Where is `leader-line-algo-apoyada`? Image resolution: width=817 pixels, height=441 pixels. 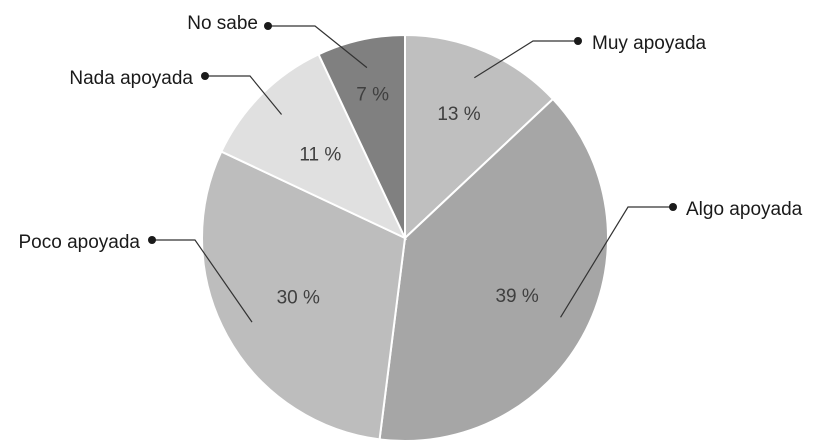
leader-line-algo-apoyada is located at coordinates (616, 262).